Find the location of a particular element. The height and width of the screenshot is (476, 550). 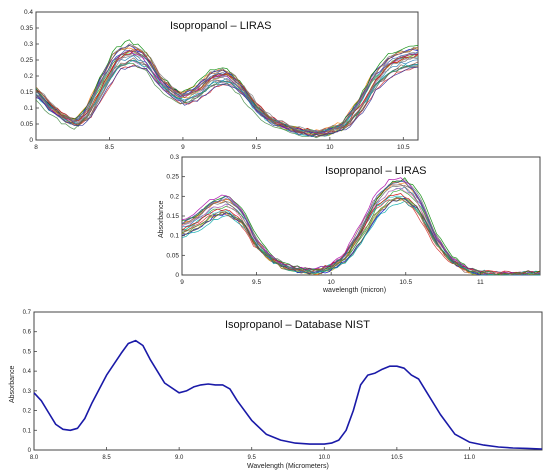

y-ticks: 0 0.1 0.2 0.3 0.4 0.5 0.6 0.7 is located at coordinates (30, 382).